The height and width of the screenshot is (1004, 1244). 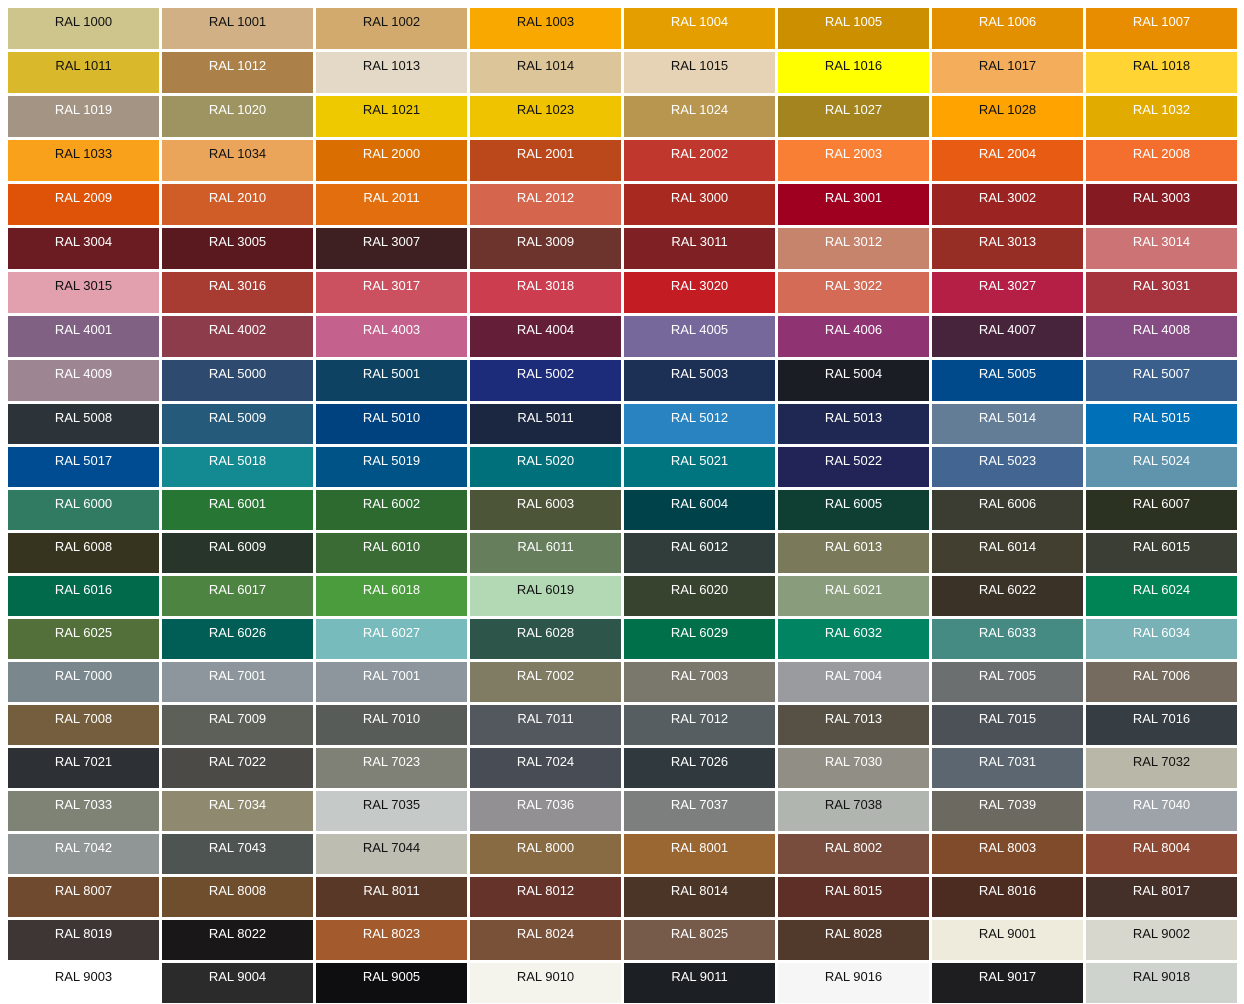 What do you see at coordinates (391, 897) in the screenshot?
I see `color-swatch: RAL 8011` at bounding box center [391, 897].